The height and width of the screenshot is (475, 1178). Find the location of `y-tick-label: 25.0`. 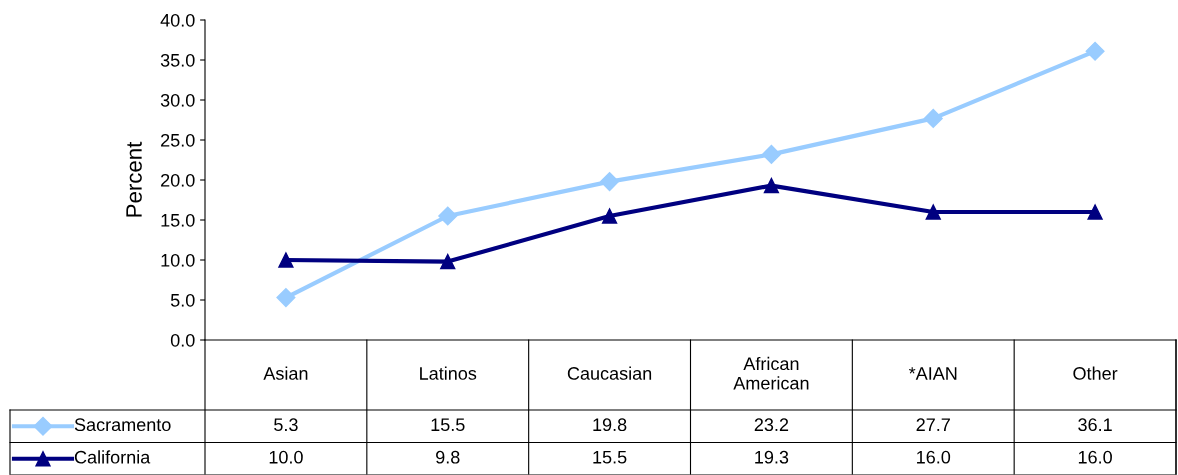

y-tick-label: 25.0 is located at coordinates (178, 140).